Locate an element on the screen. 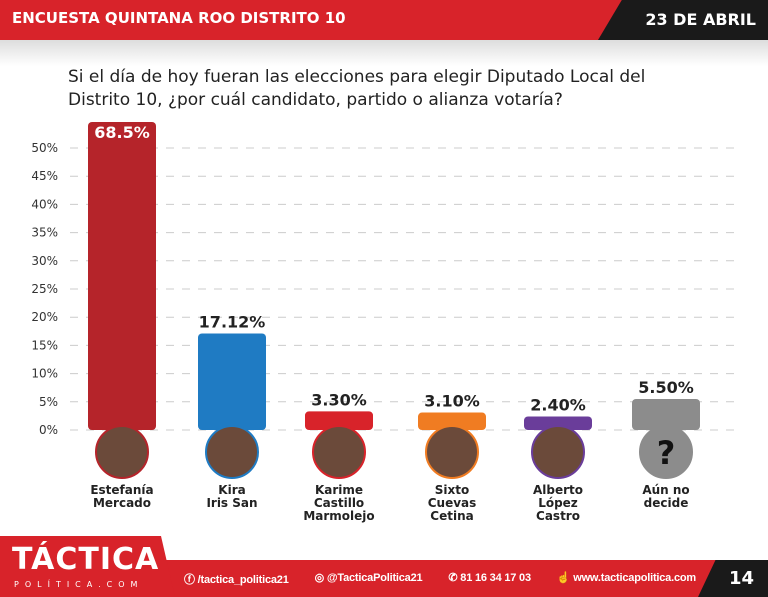 Image resolution: width=768 pixels, height=597 pixels. data-label: 3.10% is located at coordinates (452, 401).